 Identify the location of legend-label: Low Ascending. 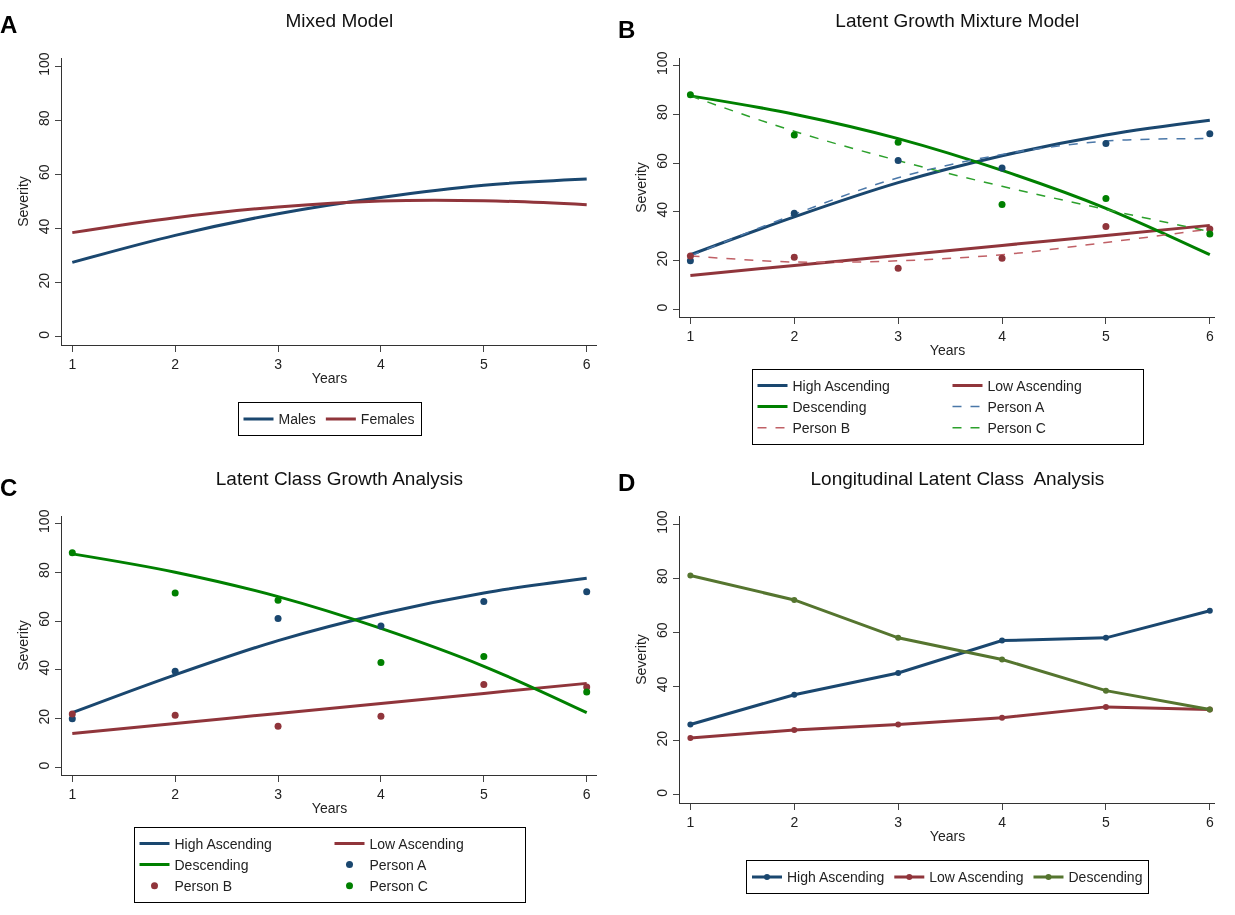
(416, 843).